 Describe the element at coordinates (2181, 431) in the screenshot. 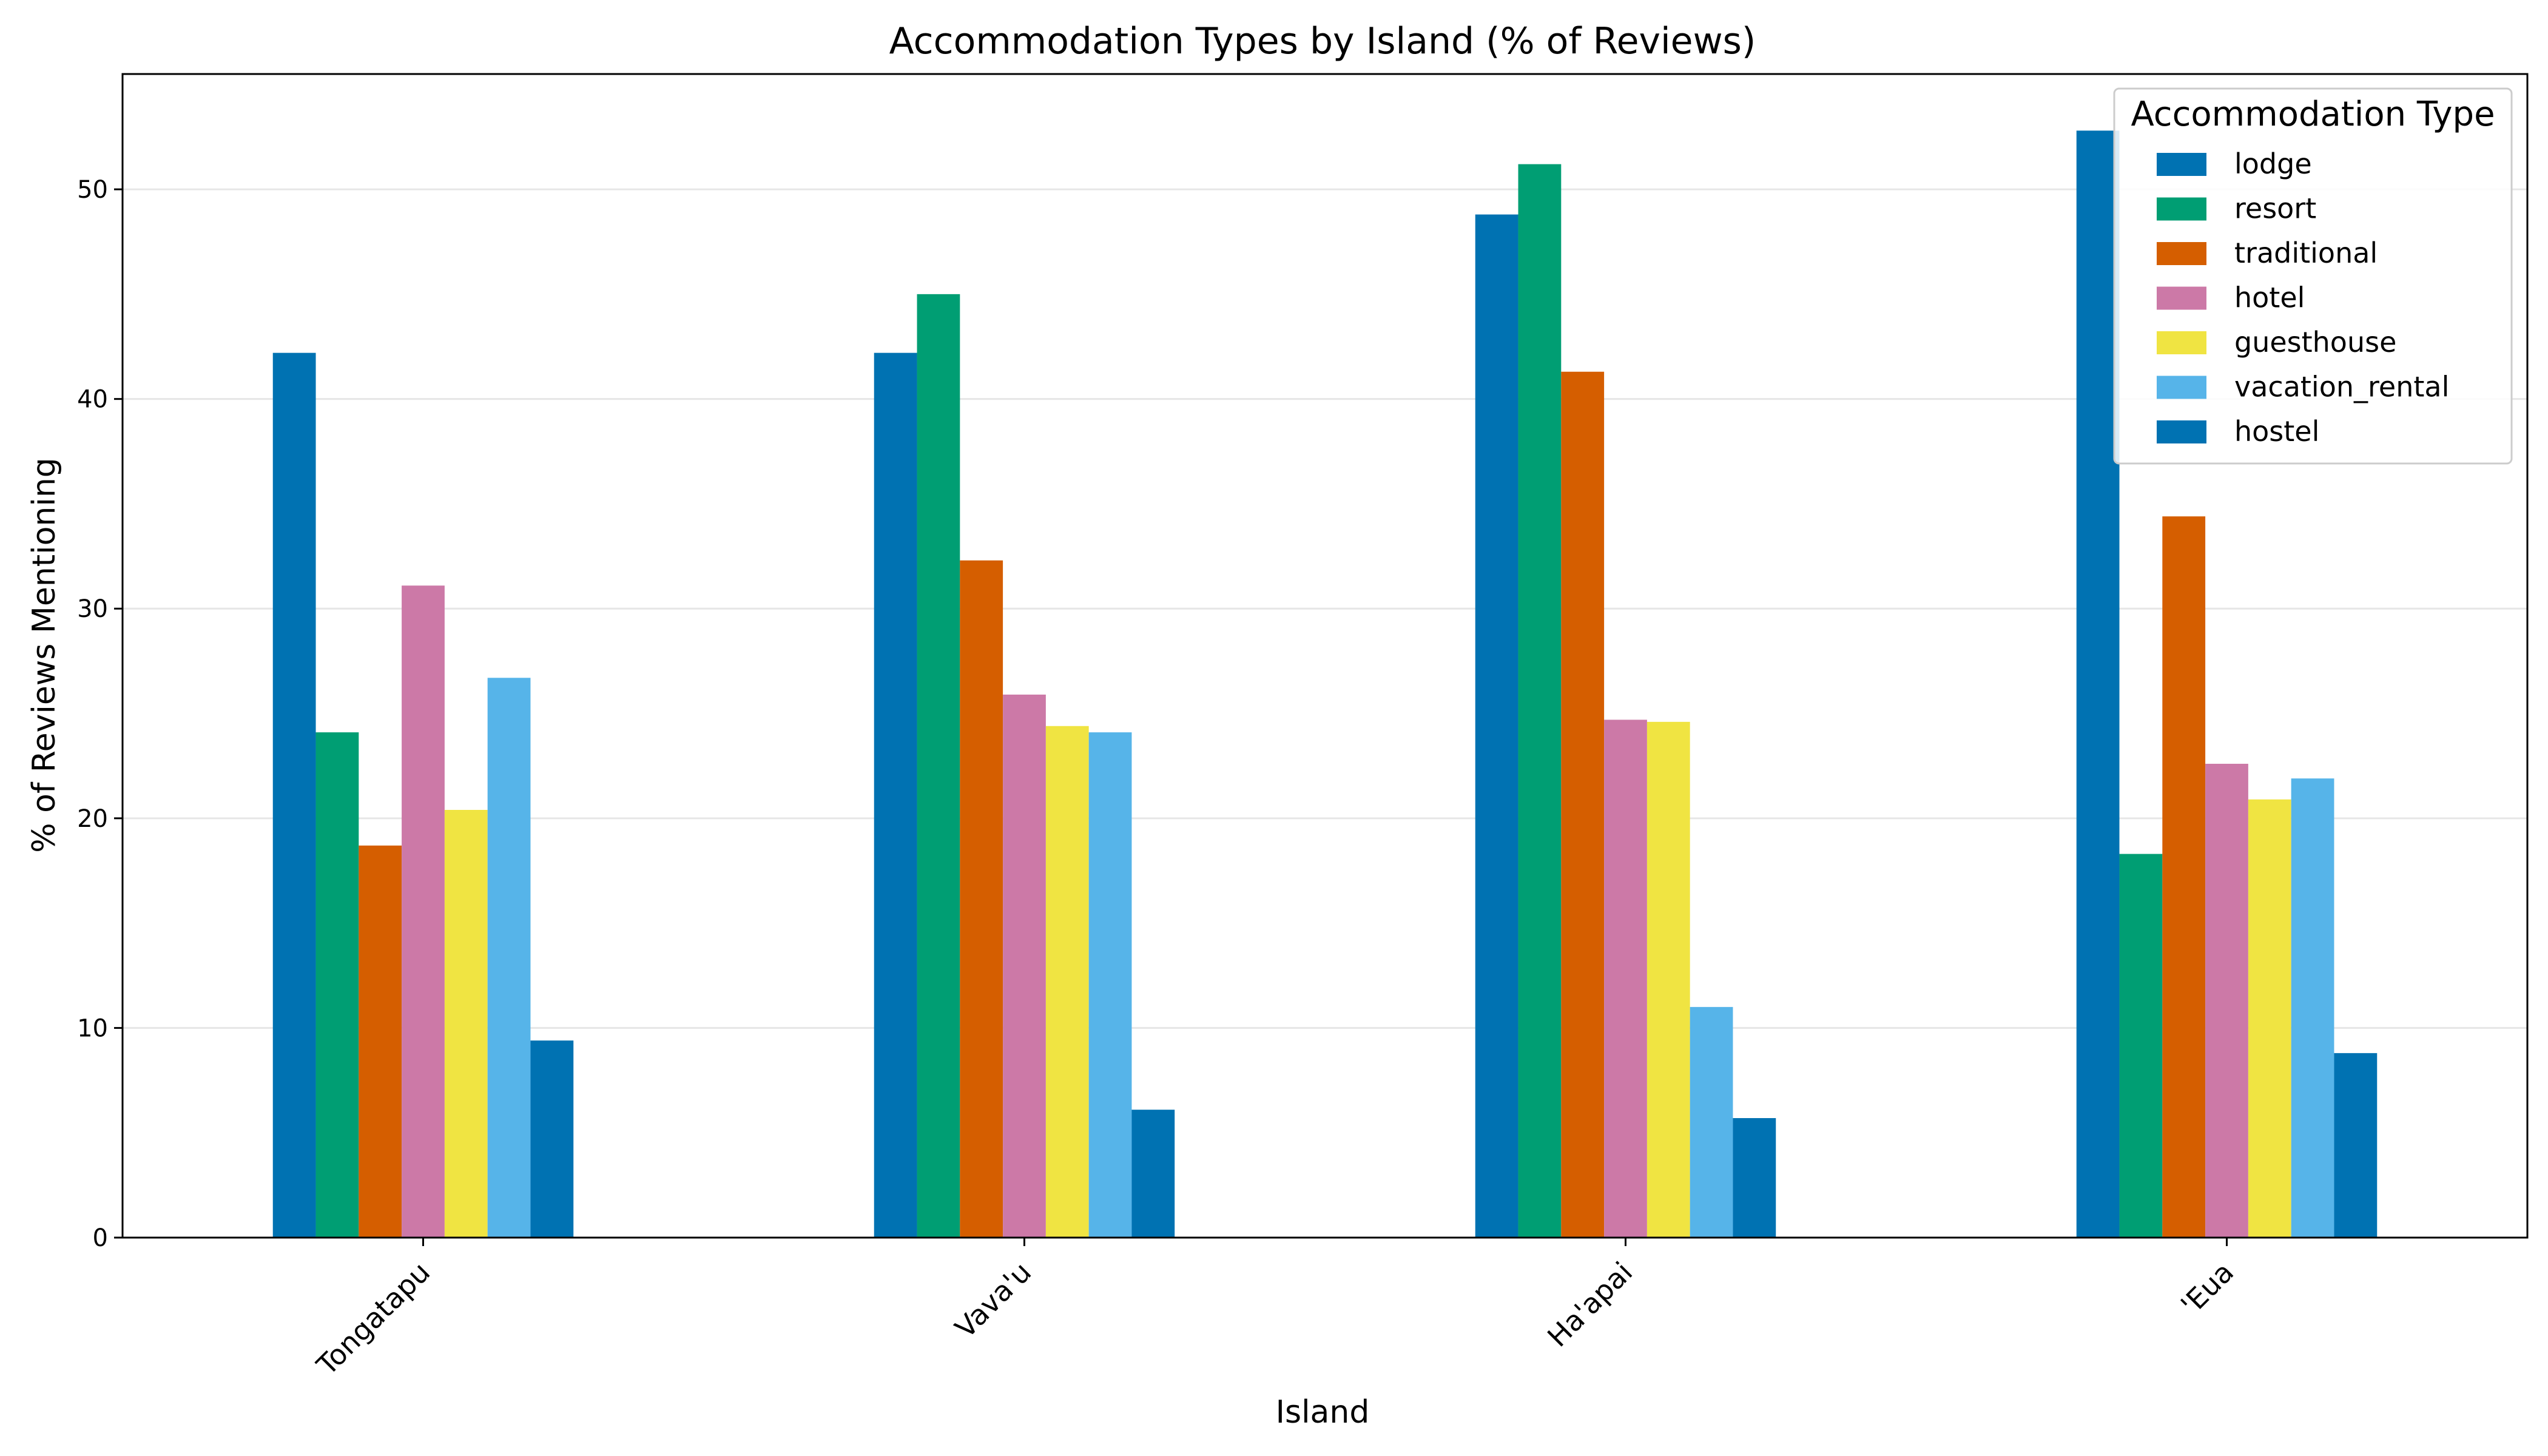

I see `legend-swatch-hostel` at that location.